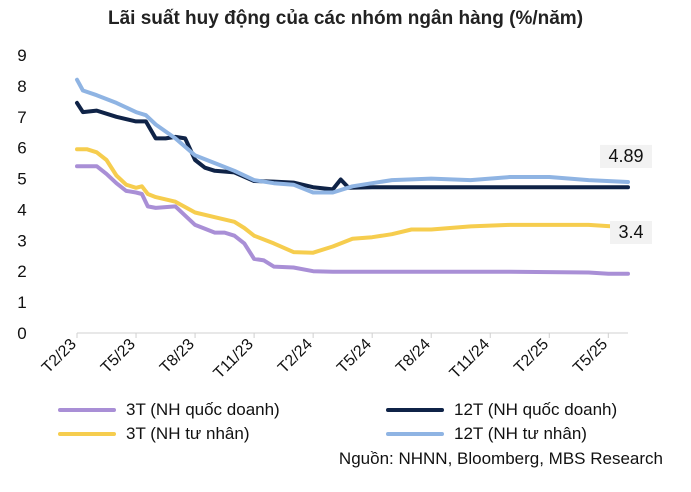 Image resolution: width=691 pixels, height=492 pixels. I want to click on legend-label: 3T (NH quốc doanh), so click(203, 409).